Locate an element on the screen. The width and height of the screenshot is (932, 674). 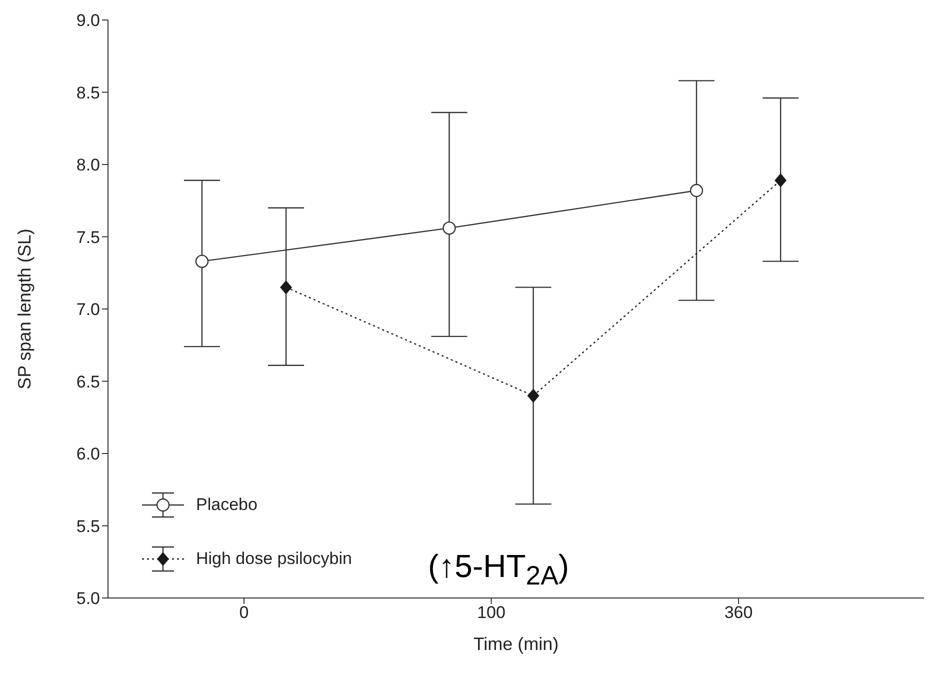
y-tick-label: 6.0 is located at coordinates (88, 454).